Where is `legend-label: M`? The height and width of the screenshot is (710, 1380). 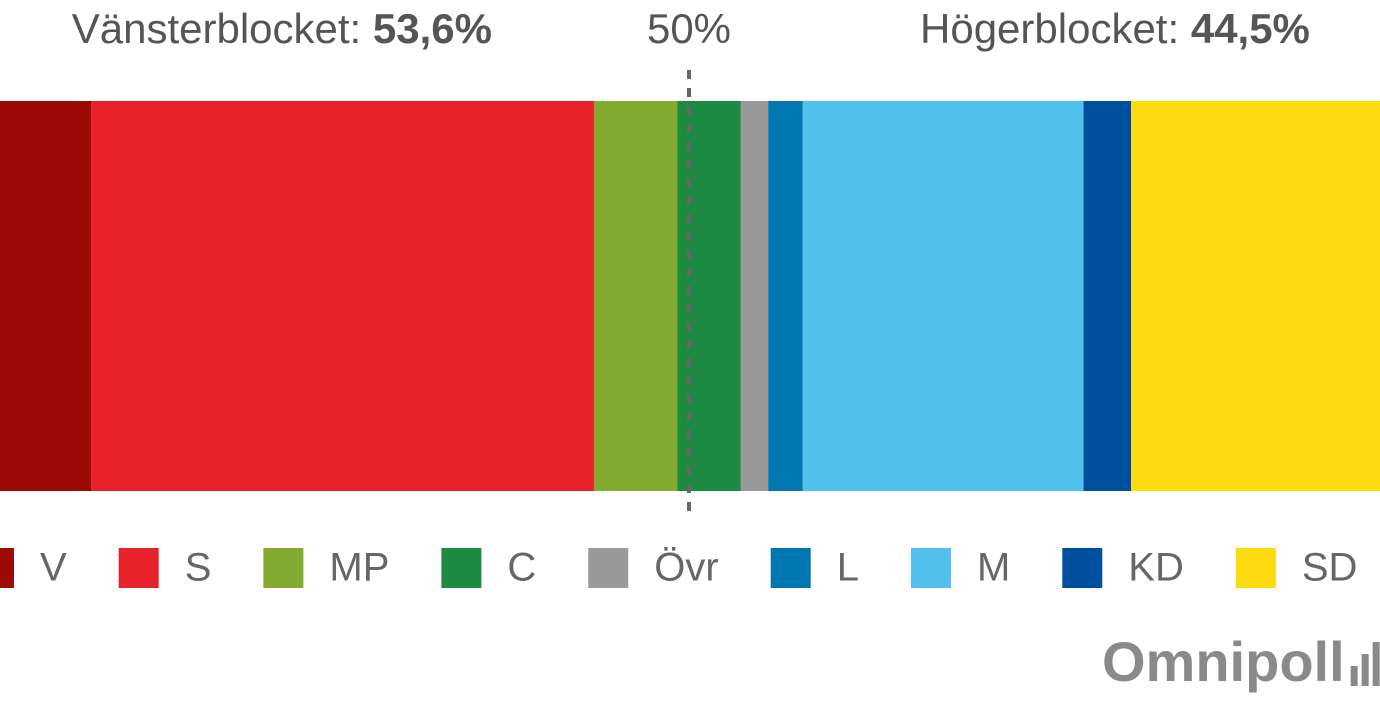
legend-label: M is located at coordinates (993, 568).